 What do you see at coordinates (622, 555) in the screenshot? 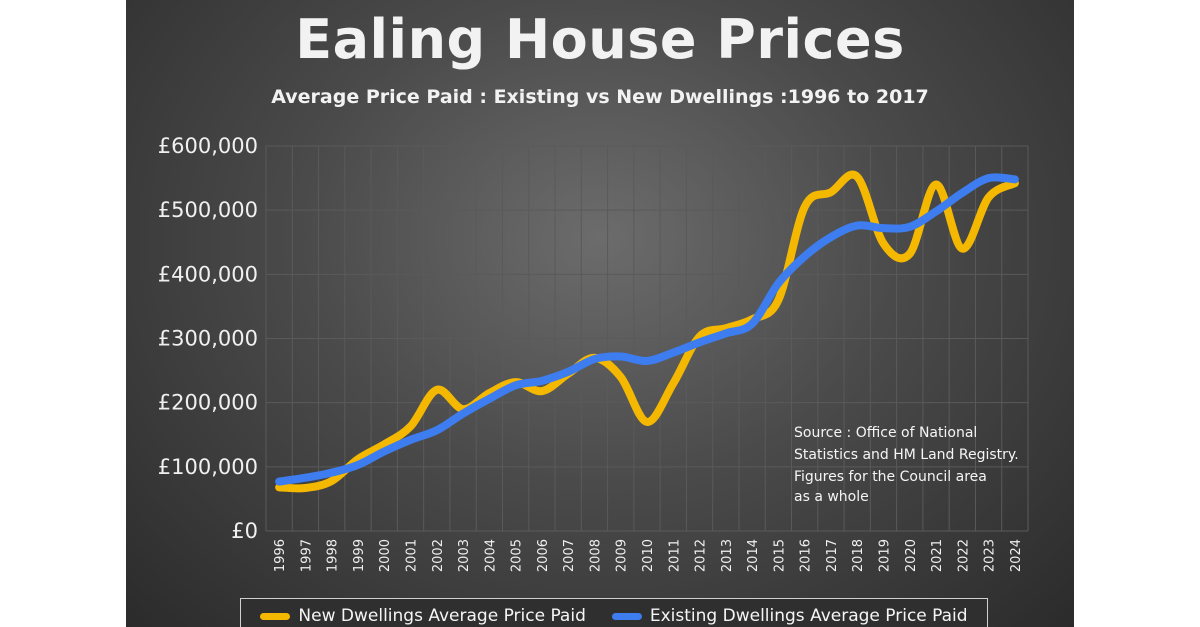
I see `x-tick-label: 2009` at bounding box center [622, 555].